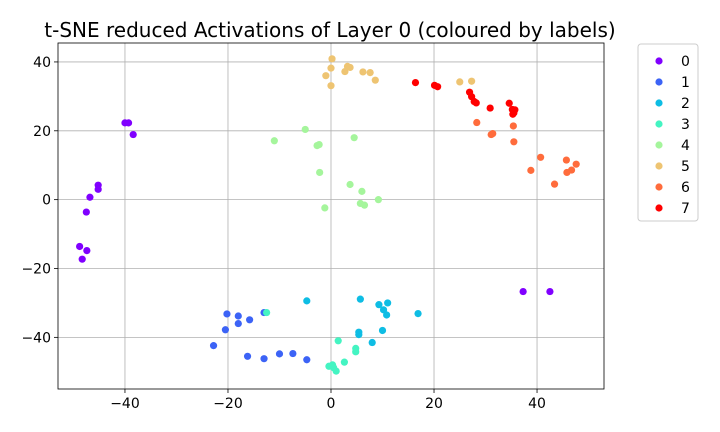  What do you see at coordinates (228, 404) in the screenshot?
I see `x-tick-label: −20` at bounding box center [228, 404].